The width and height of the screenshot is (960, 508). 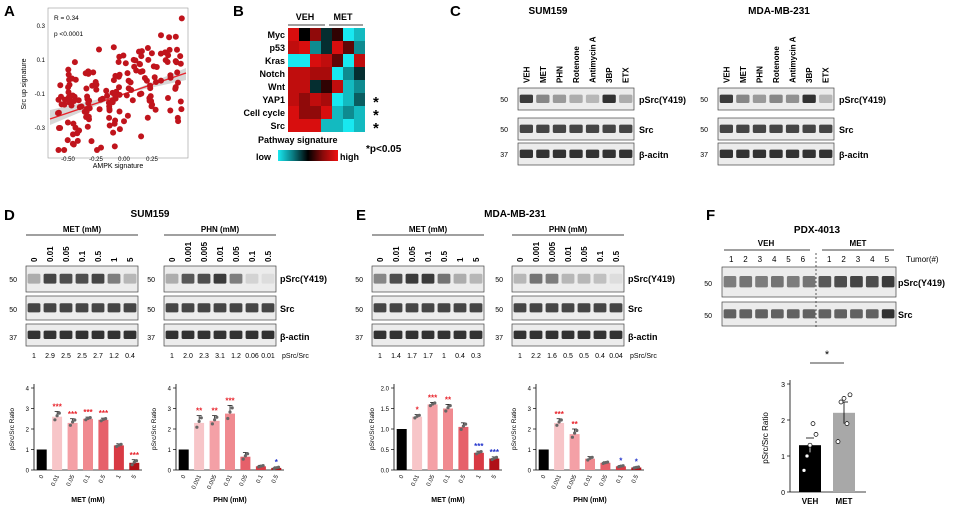 What do you see at coordinates (87, 500) in the screenshot?
I see `x-label: MET (mM)` at bounding box center [87, 500].